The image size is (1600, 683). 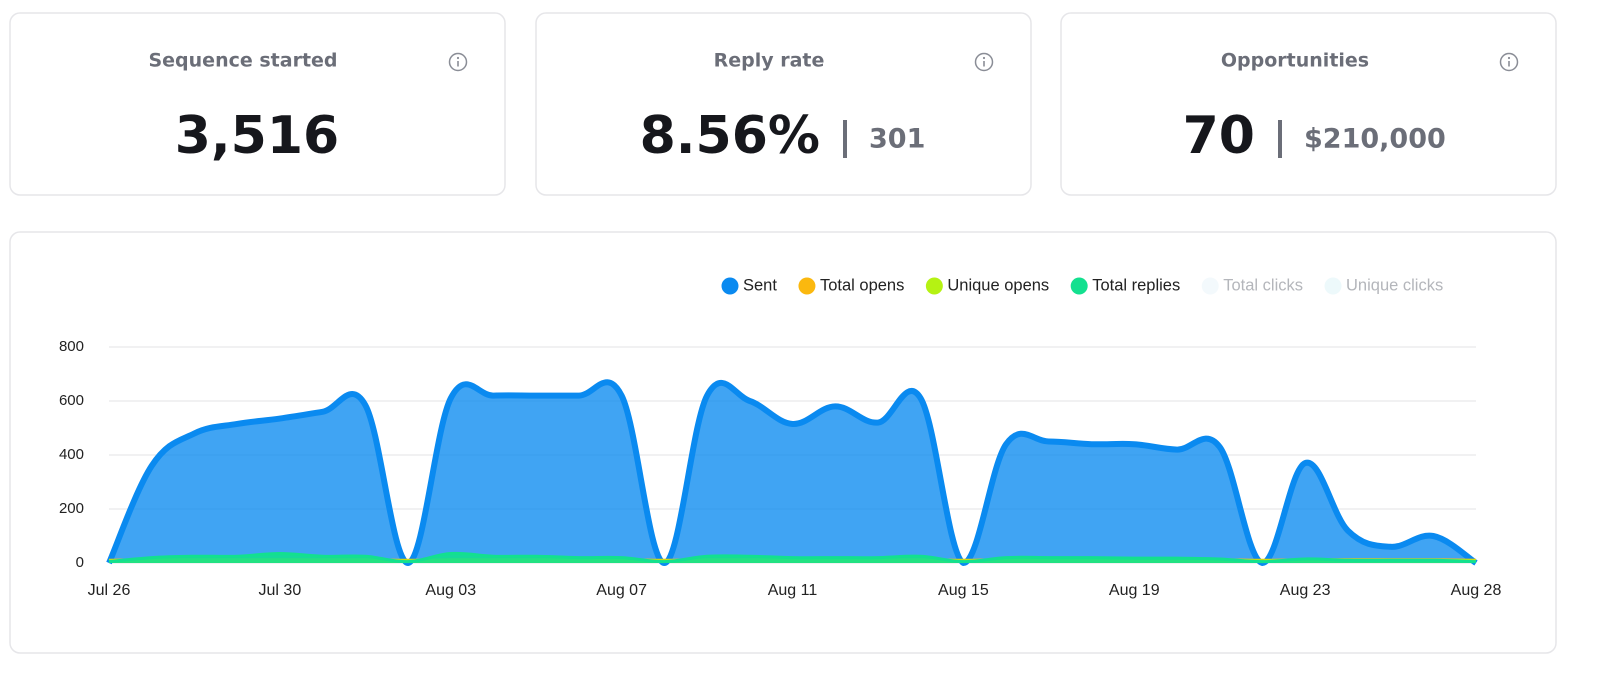 I want to click on card-secondary: $210,000, so click(x=1375, y=139).